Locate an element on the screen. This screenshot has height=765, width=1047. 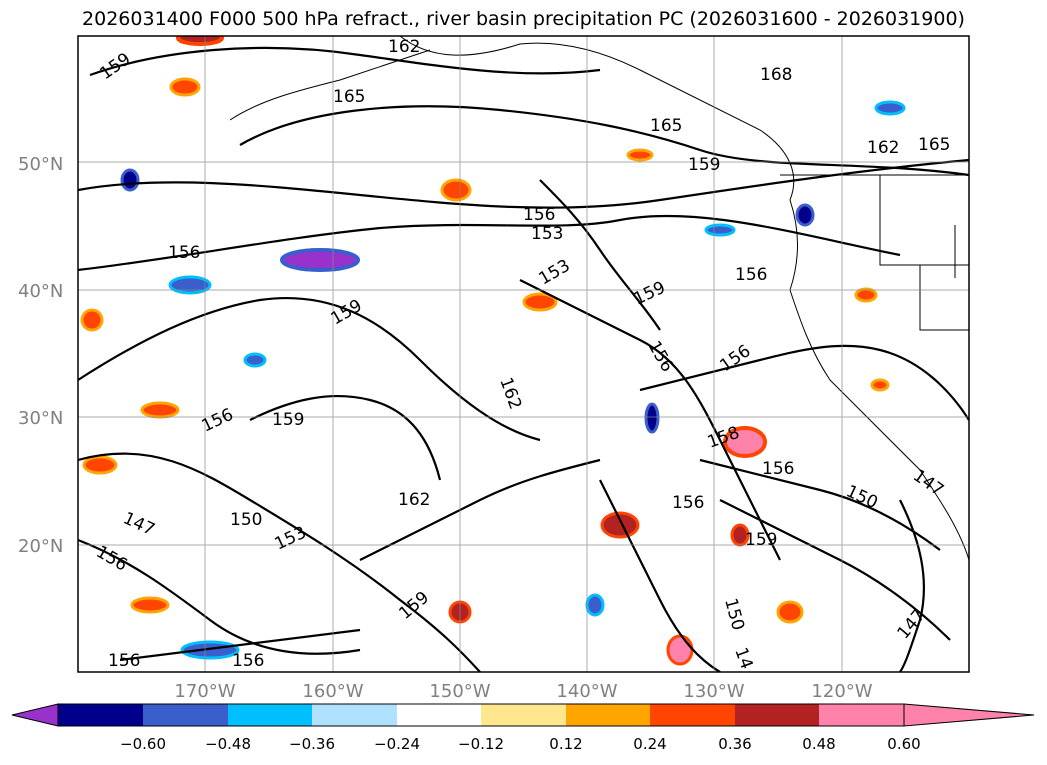
lon-label: 120°W is located at coordinates (841, 691).